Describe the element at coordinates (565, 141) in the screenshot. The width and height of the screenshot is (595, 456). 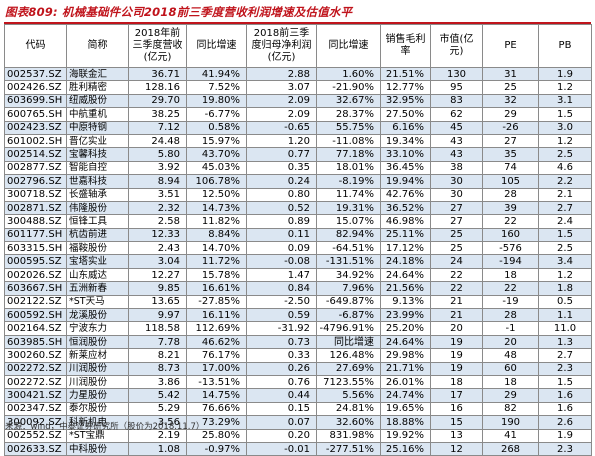
I see `pb-cell: 1.2` at that location.